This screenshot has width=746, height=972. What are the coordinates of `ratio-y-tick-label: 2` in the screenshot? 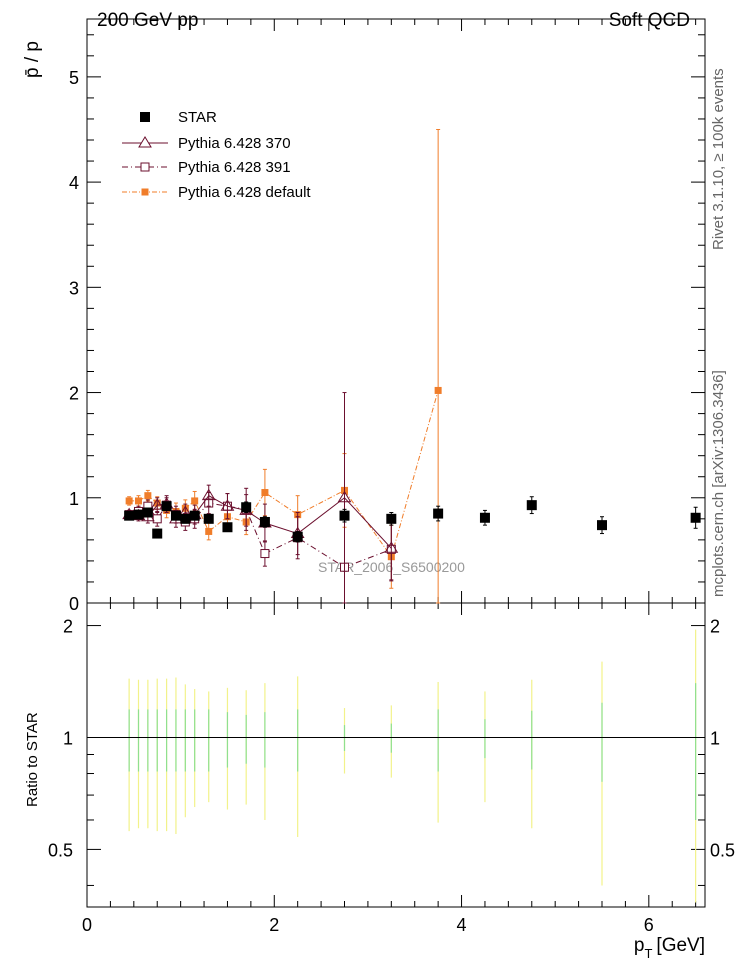 It's located at (68, 627).